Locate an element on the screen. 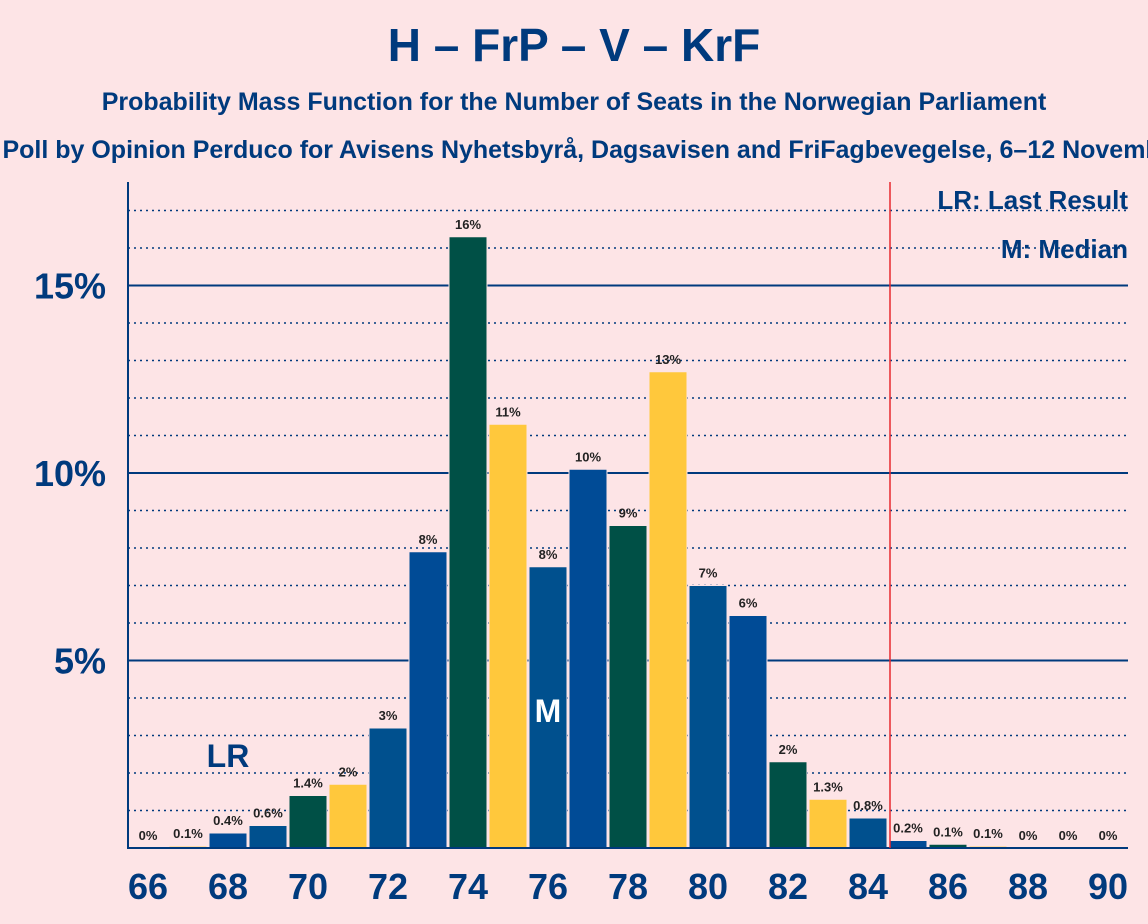 The image size is (1148, 924). bar-value-label: 7% is located at coordinates (708, 573).